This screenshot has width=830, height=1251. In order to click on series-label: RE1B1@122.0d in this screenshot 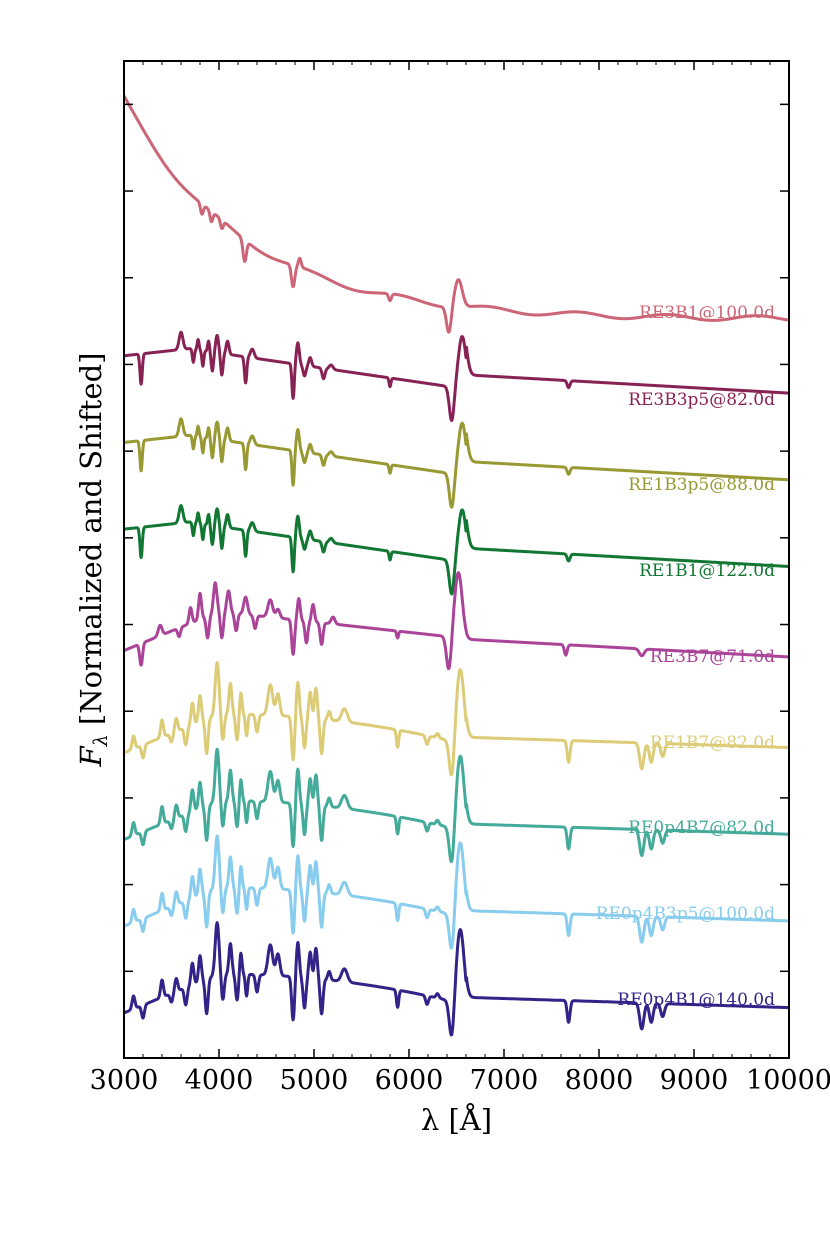, I will do `click(707, 571)`.